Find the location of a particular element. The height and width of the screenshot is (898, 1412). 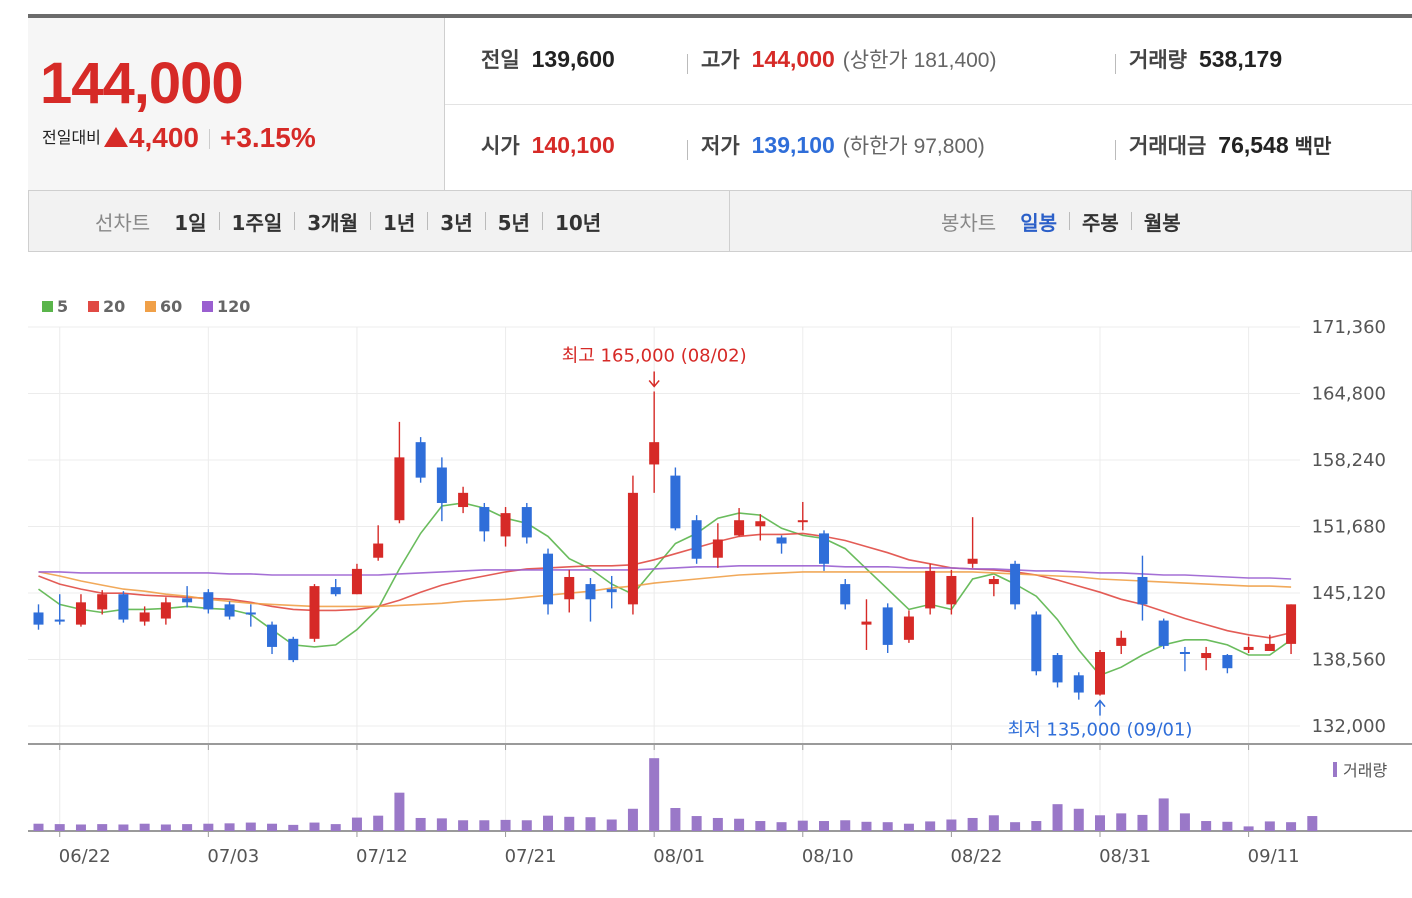

current-price: 144,000 is located at coordinates (142, 83).